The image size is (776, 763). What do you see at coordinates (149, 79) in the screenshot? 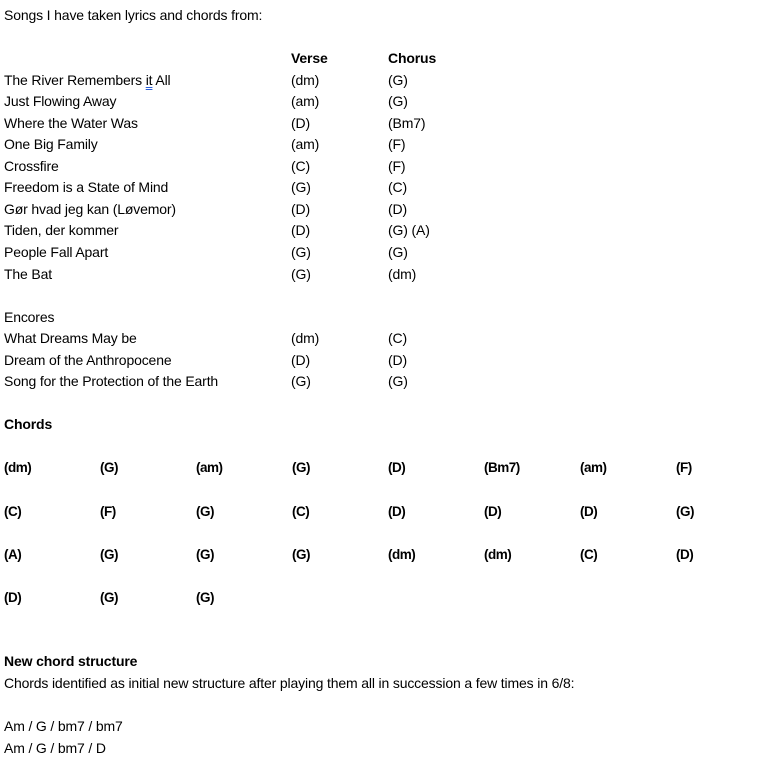
I see `flagged-word: it` at bounding box center [149, 79].